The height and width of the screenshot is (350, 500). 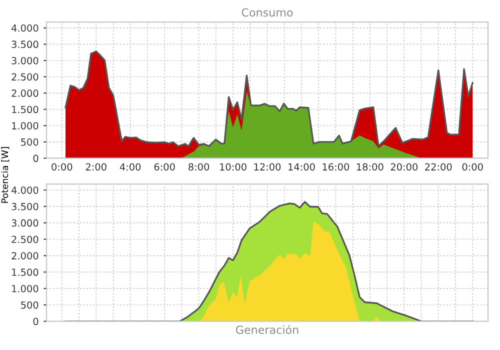 What do you see at coordinates (96, 167) in the screenshot?
I see `x-tick-label: 2:00` at bounding box center [96, 167].